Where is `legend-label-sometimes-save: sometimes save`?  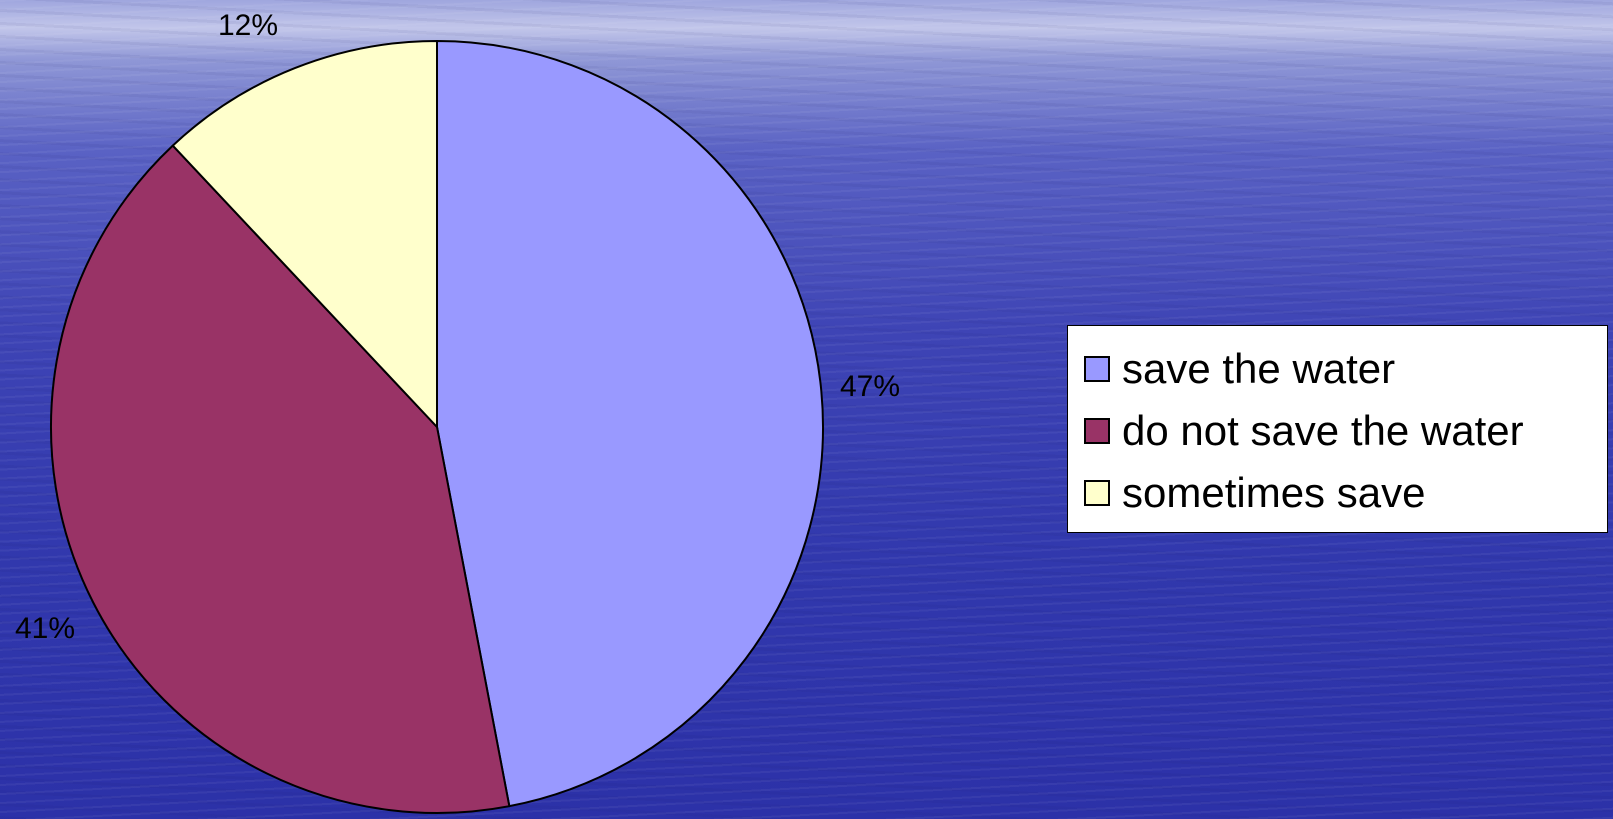 legend-label-sometimes-save: sometimes save is located at coordinates (1274, 492).